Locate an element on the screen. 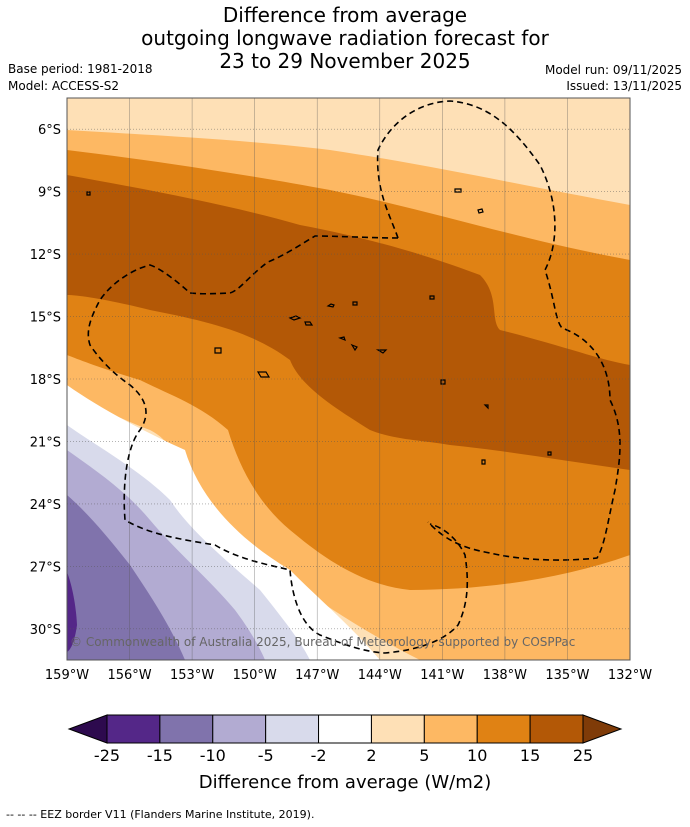 The width and height of the screenshot is (690, 827). y-tick-label: 12°S is located at coordinates (45, 255).